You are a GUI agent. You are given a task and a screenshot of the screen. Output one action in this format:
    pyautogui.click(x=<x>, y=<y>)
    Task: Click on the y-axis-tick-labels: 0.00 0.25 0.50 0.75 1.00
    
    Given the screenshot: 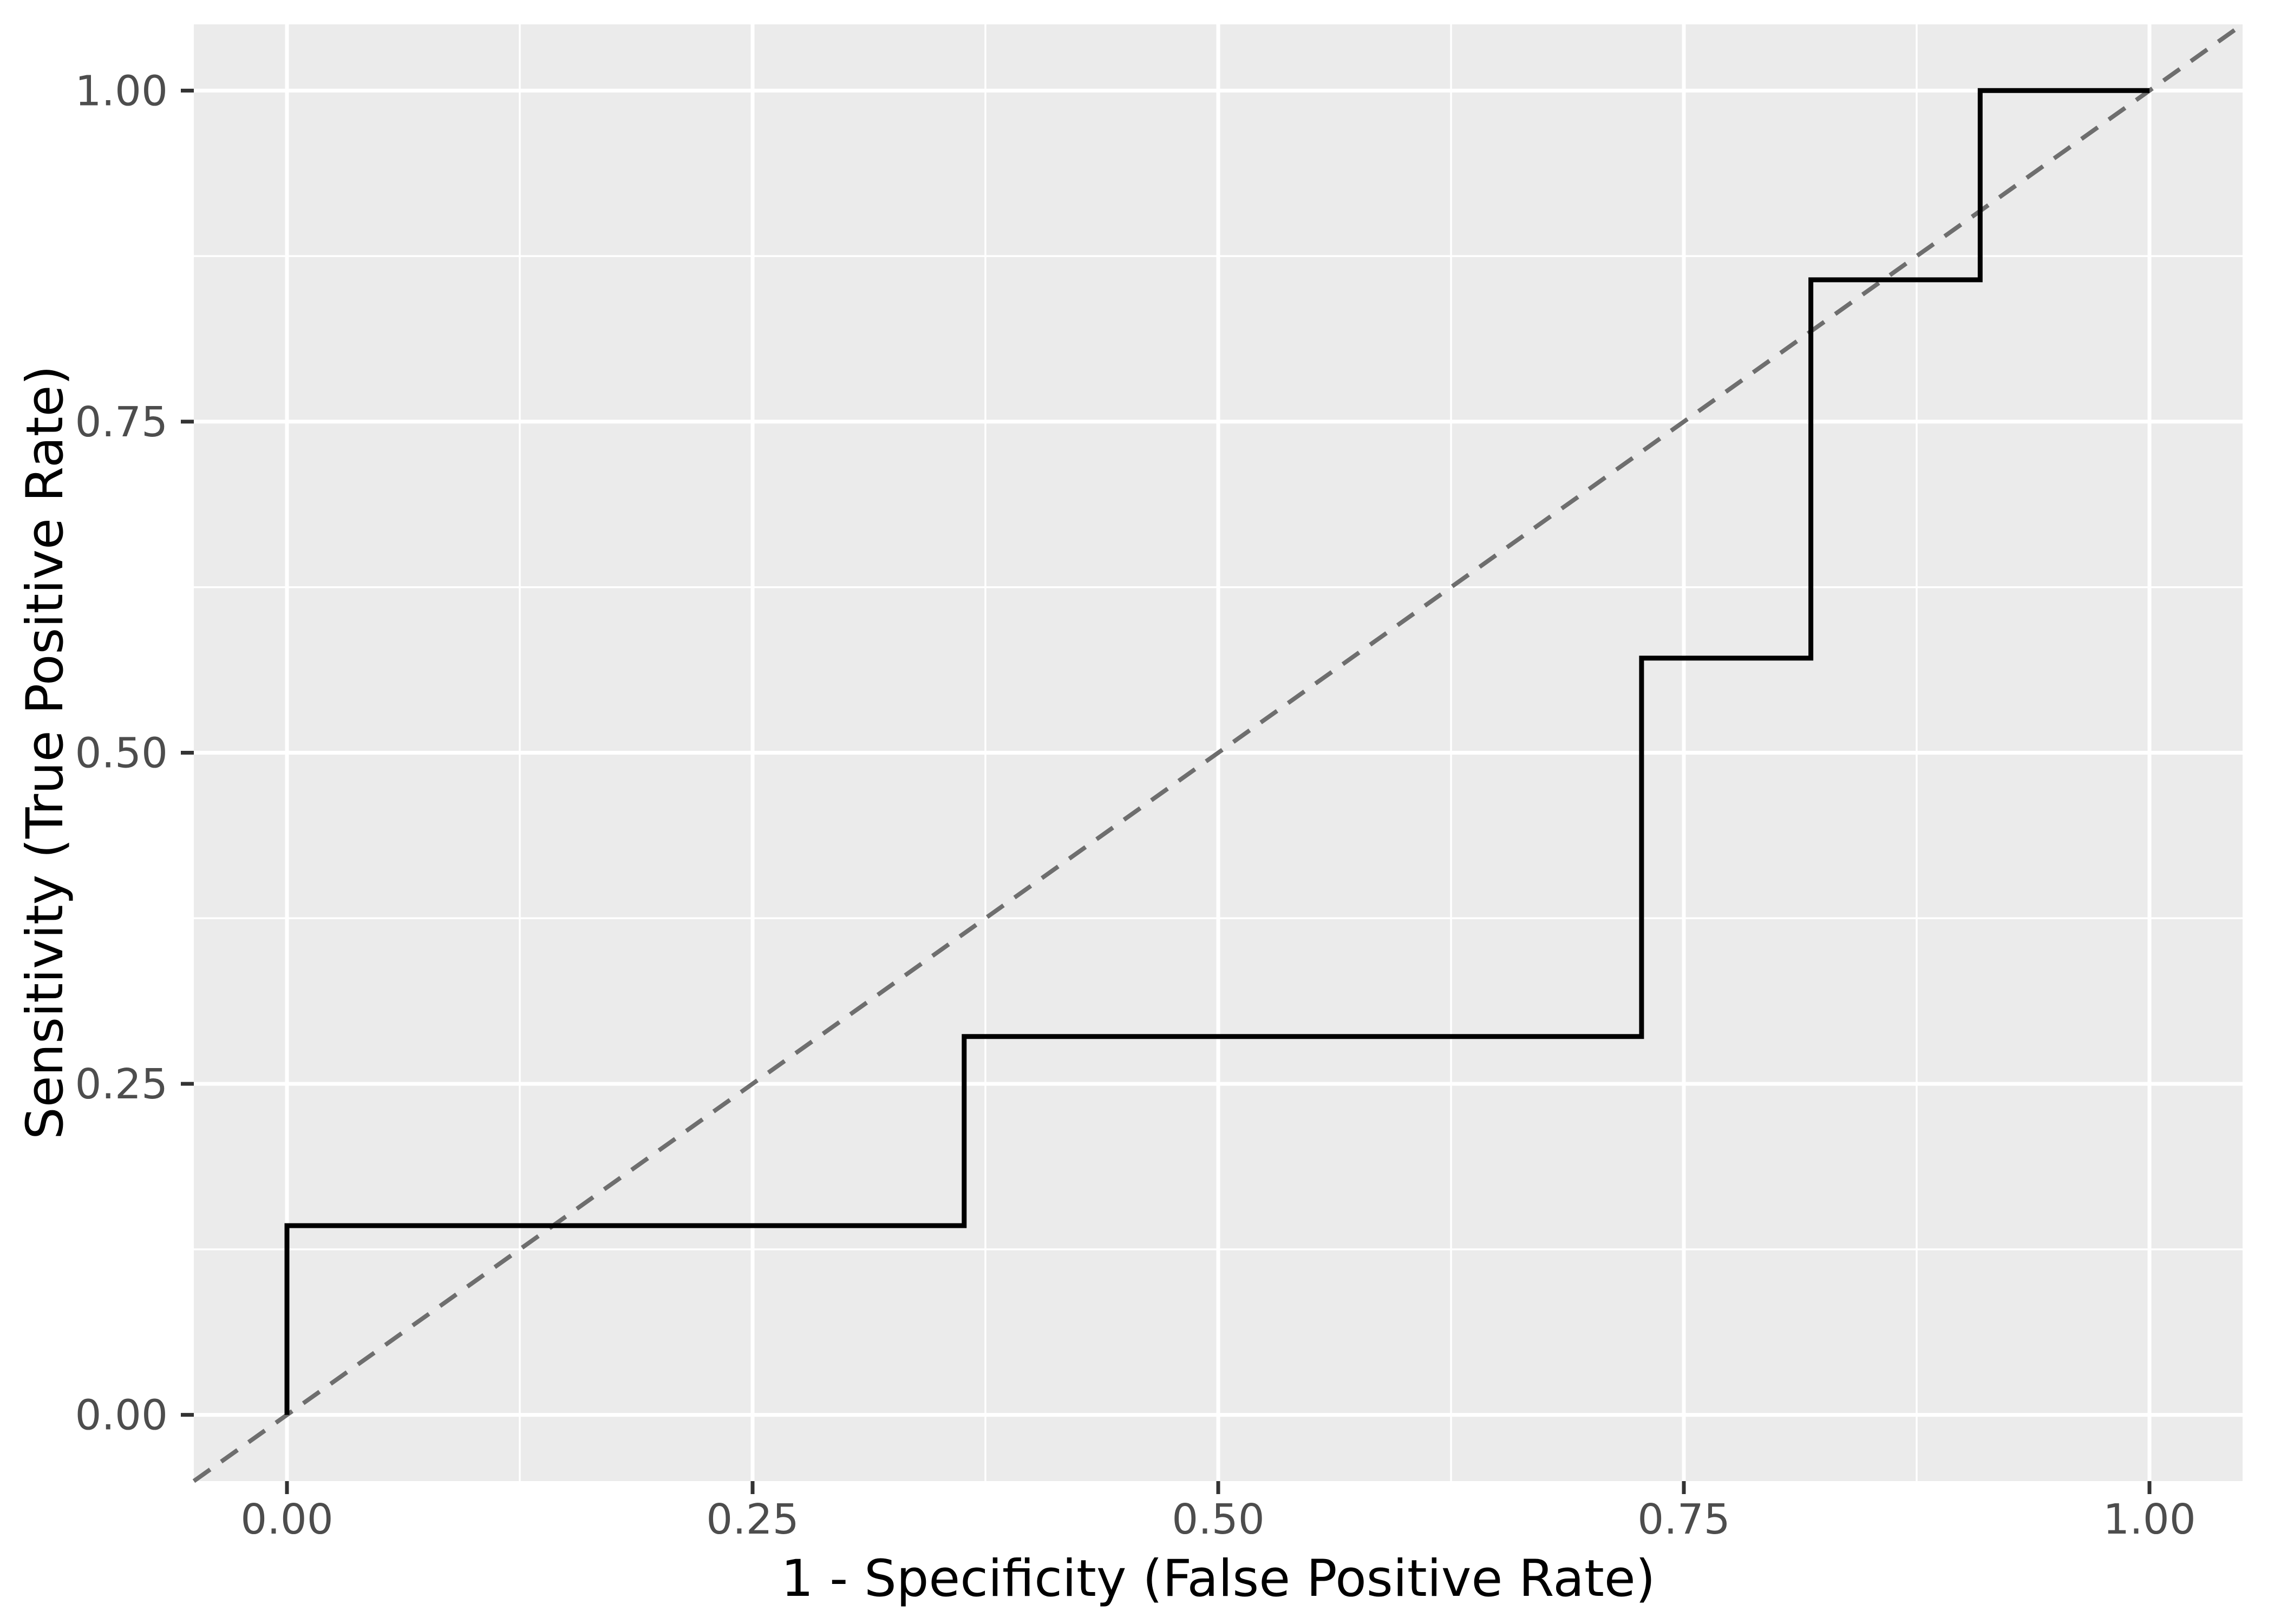 What is the action you would take?
    pyautogui.click(x=122, y=753)
    